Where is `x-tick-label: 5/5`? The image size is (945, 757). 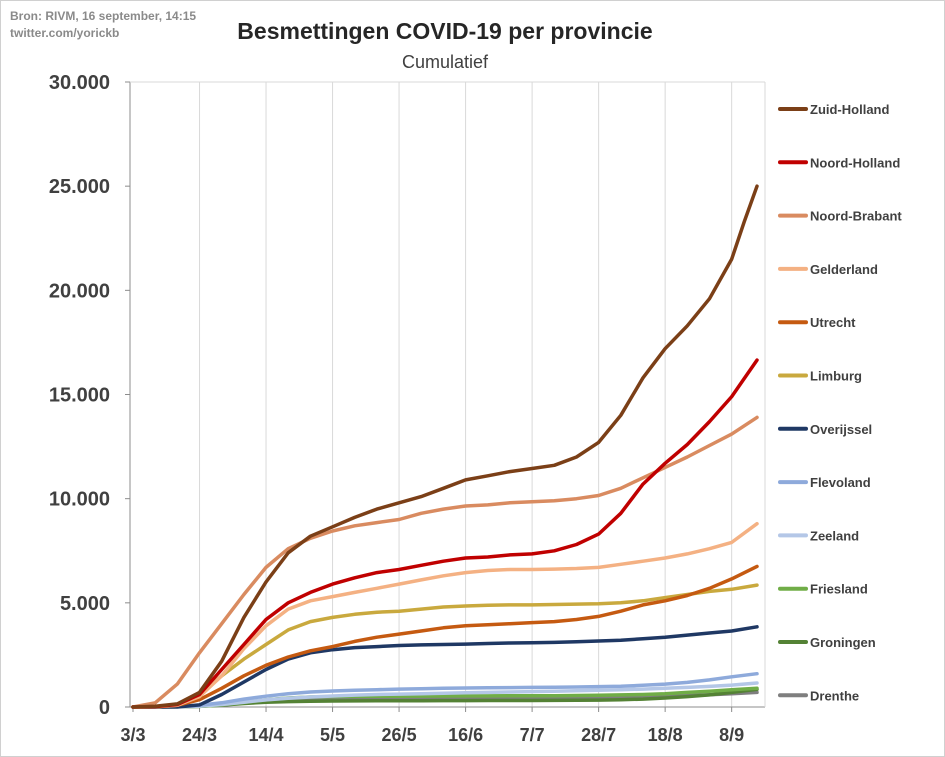
x-tick-label: 5/5 is located at coordinates (332, 735).